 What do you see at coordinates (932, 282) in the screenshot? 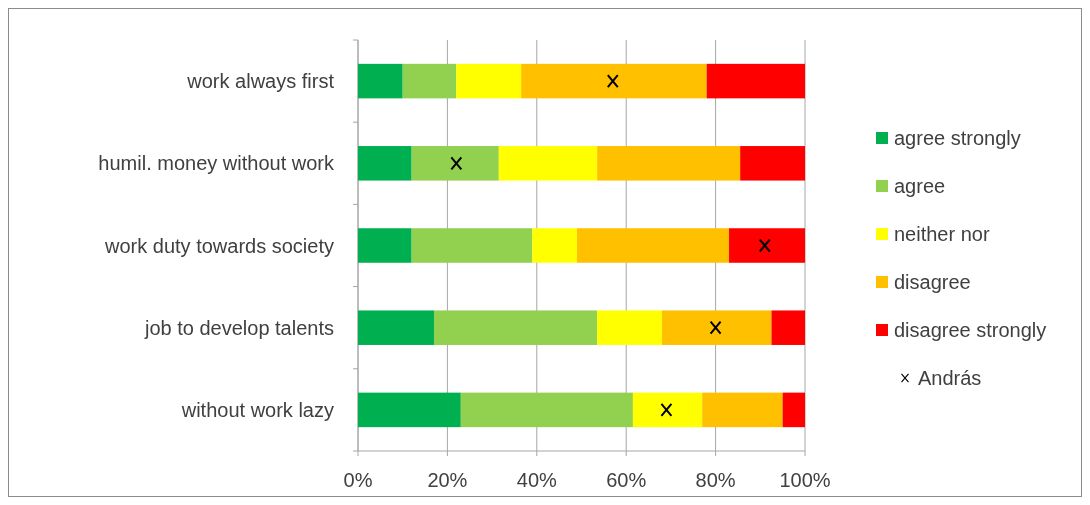
I see `legend-label: disagree` at bounding box center [932, 282].